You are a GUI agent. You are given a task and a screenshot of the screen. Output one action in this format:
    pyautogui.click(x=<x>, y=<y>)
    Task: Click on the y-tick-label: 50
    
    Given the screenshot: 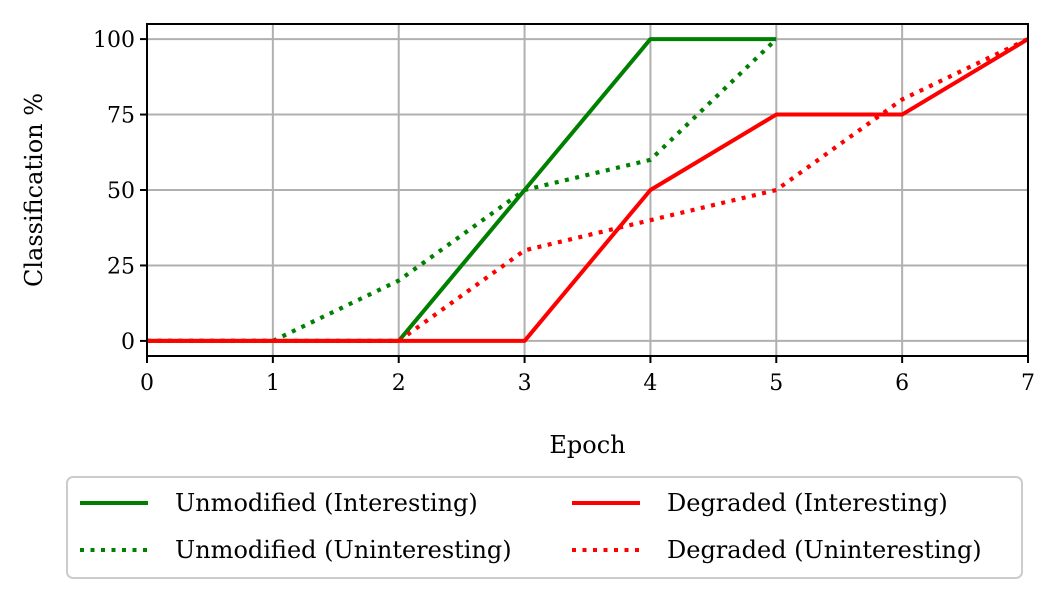 What is the action you would take?
    pyautogui.click(x=121, y=191)
    